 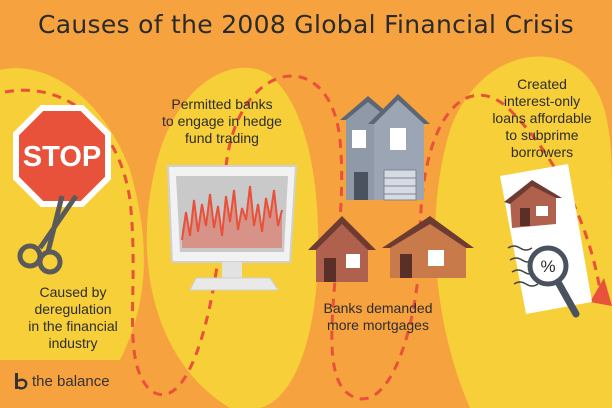 What do you see at coordinates (378, 316) in the screenshot?
I see `cause-caption-mortgages: Banks demanded more mortgages` at bounding box center [378, 316].